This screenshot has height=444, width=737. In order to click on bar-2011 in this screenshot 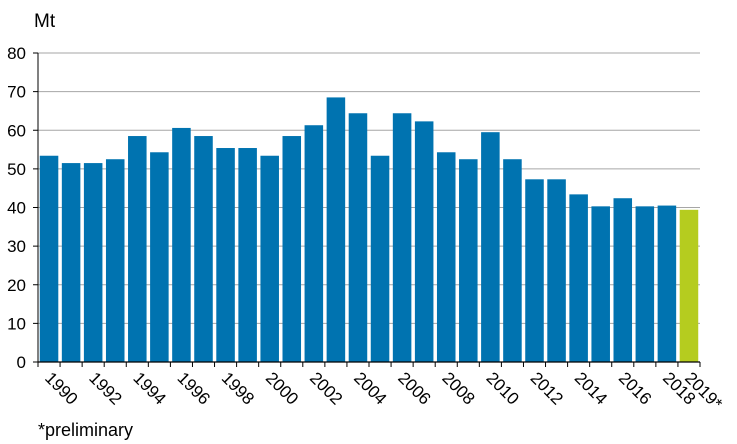, I will do `click(512, 260)`.